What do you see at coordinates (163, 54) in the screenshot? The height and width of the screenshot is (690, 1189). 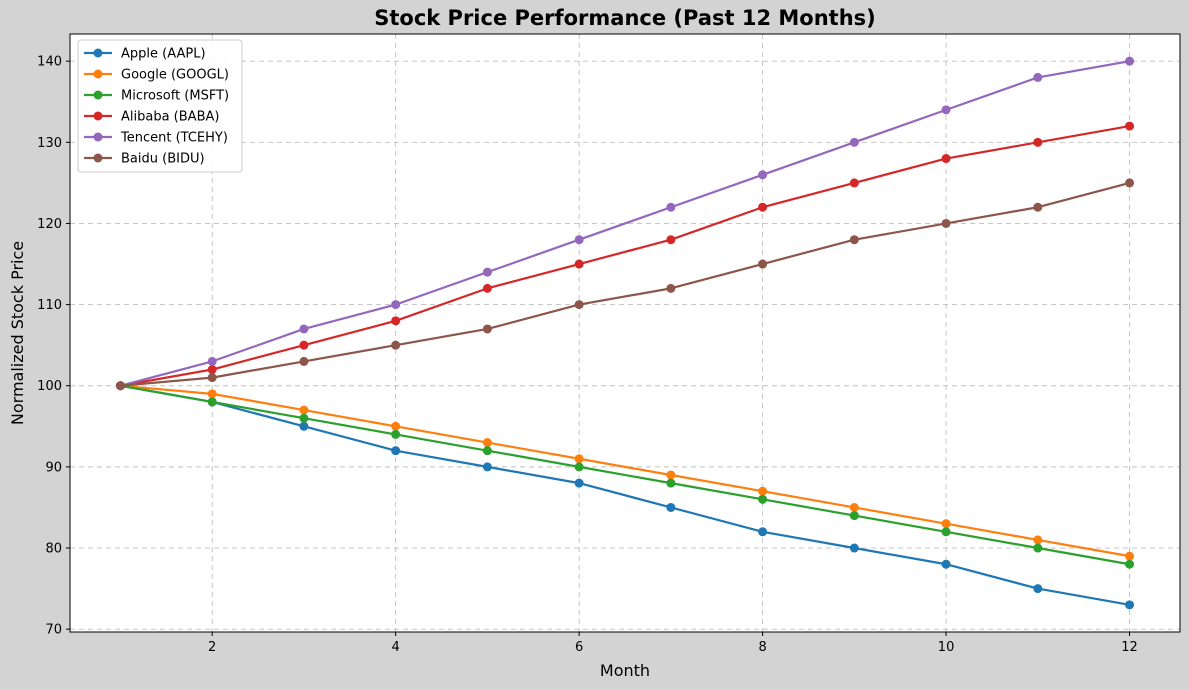 I see `legend-label: Apple (AAPL)` at bounding box center [163, 54].